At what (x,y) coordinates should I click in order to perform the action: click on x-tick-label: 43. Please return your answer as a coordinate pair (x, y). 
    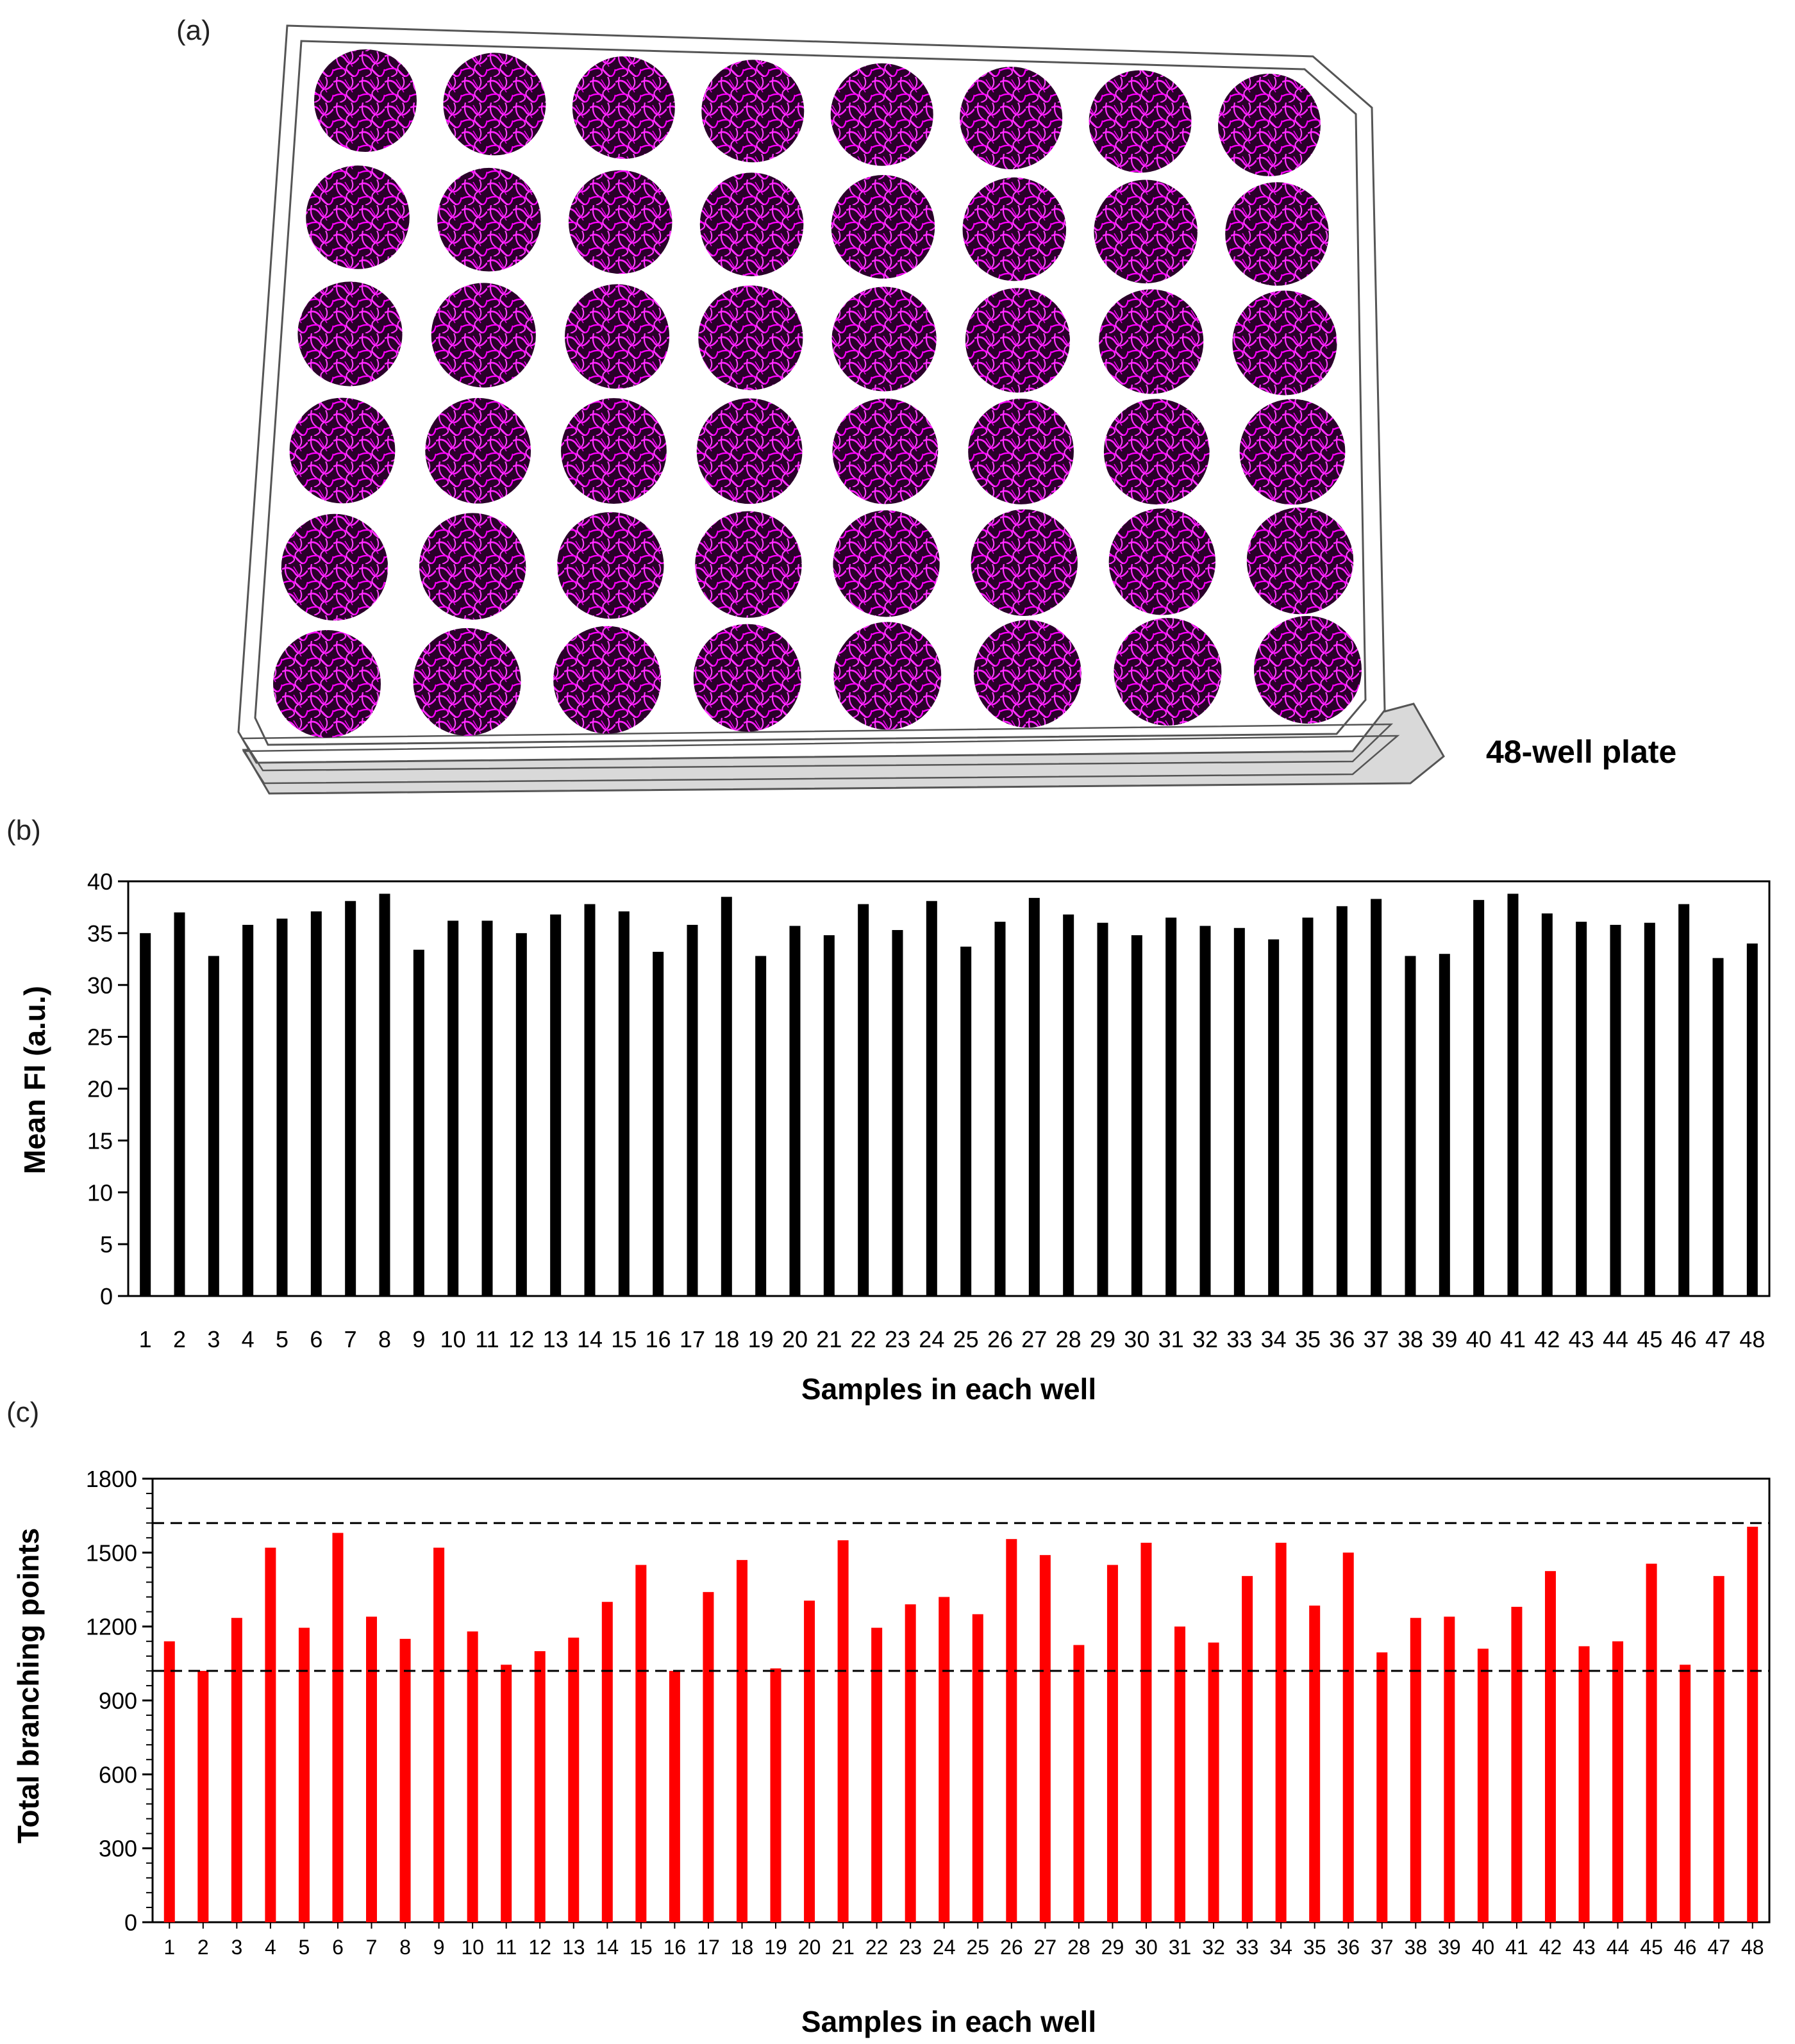
    Looking at the image, I should click on (1585, 1947).